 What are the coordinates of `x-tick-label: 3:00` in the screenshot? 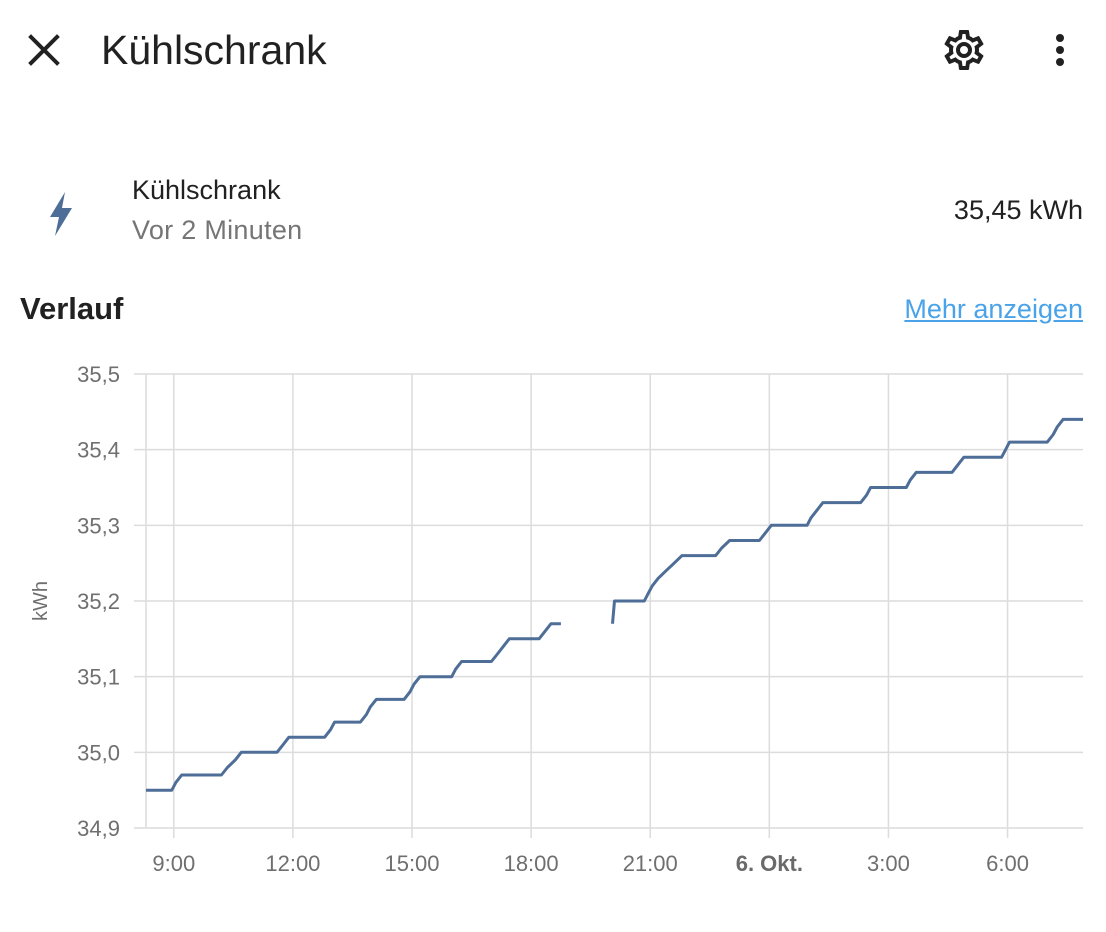 It's located at (888, 863).